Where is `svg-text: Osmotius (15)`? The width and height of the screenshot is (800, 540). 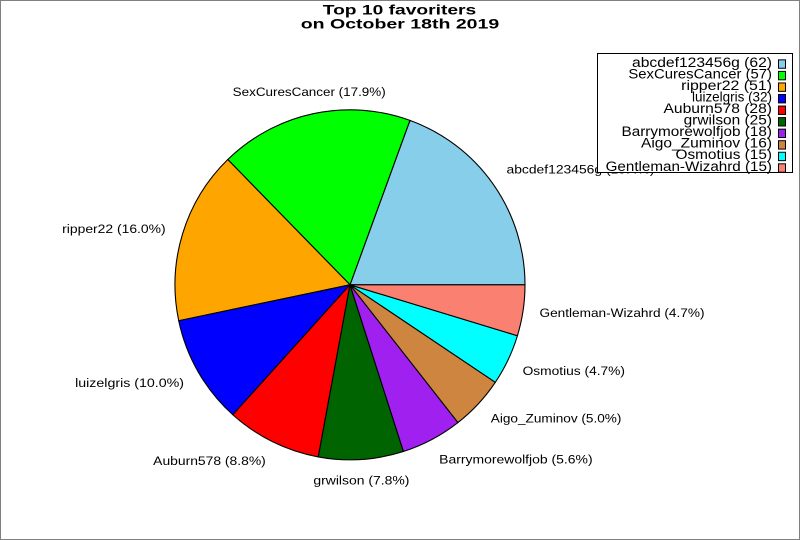 svg-text: Osmotius (15) is located at coordinates (724, 154).